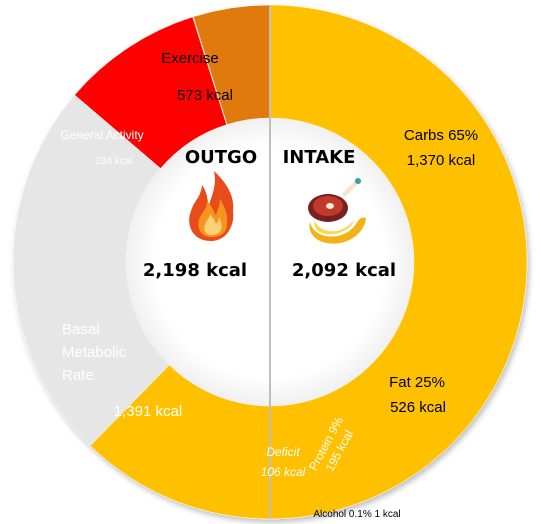 The width and height of the screenshot is (541, 524). What do you see at coordinates (190, 58) in the screenshot?
I see `exercise-label: Exercise` at bounding box center [190, 58].